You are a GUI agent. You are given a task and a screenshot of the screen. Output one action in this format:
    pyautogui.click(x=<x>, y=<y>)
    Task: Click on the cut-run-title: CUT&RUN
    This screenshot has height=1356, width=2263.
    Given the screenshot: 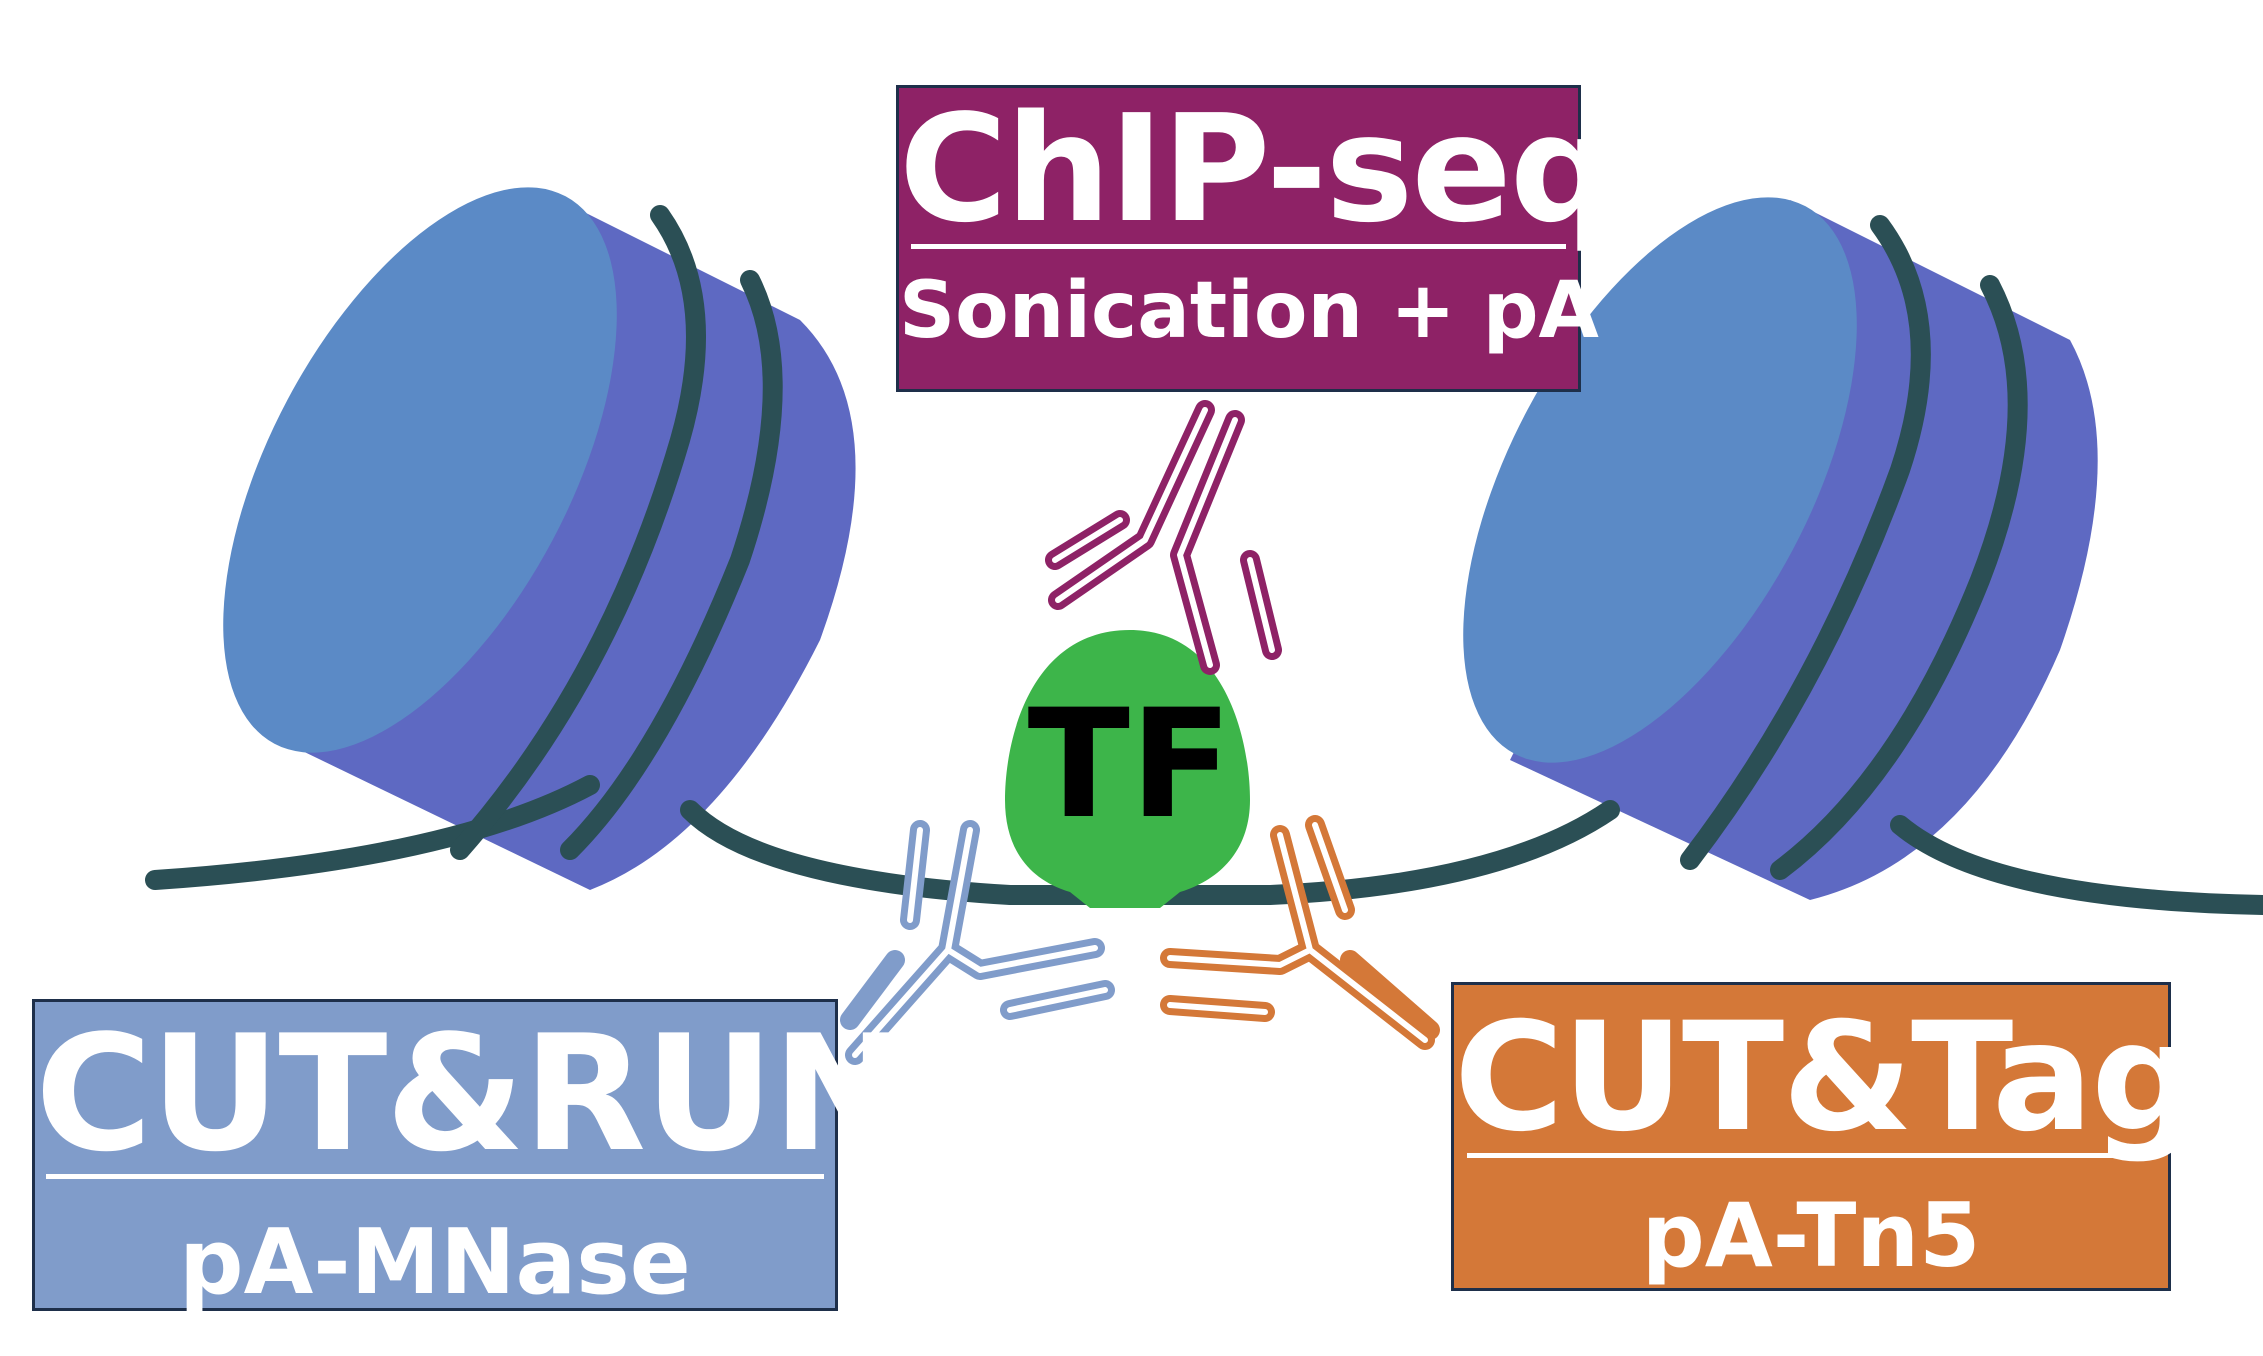 What is the action you would take?
    pyautogui.click(x=470, y=1093)
    